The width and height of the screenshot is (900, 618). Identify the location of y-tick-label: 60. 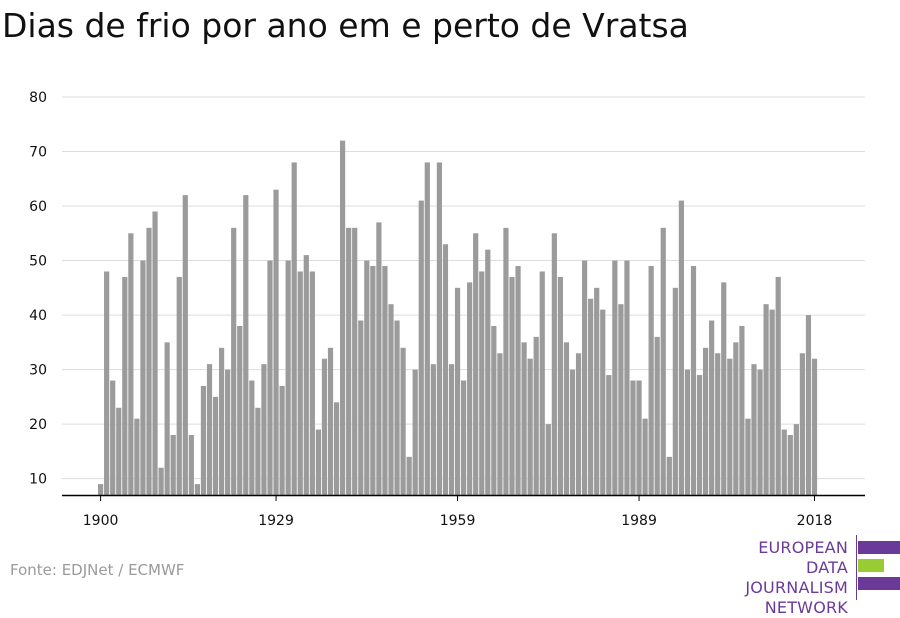
(38, 207).